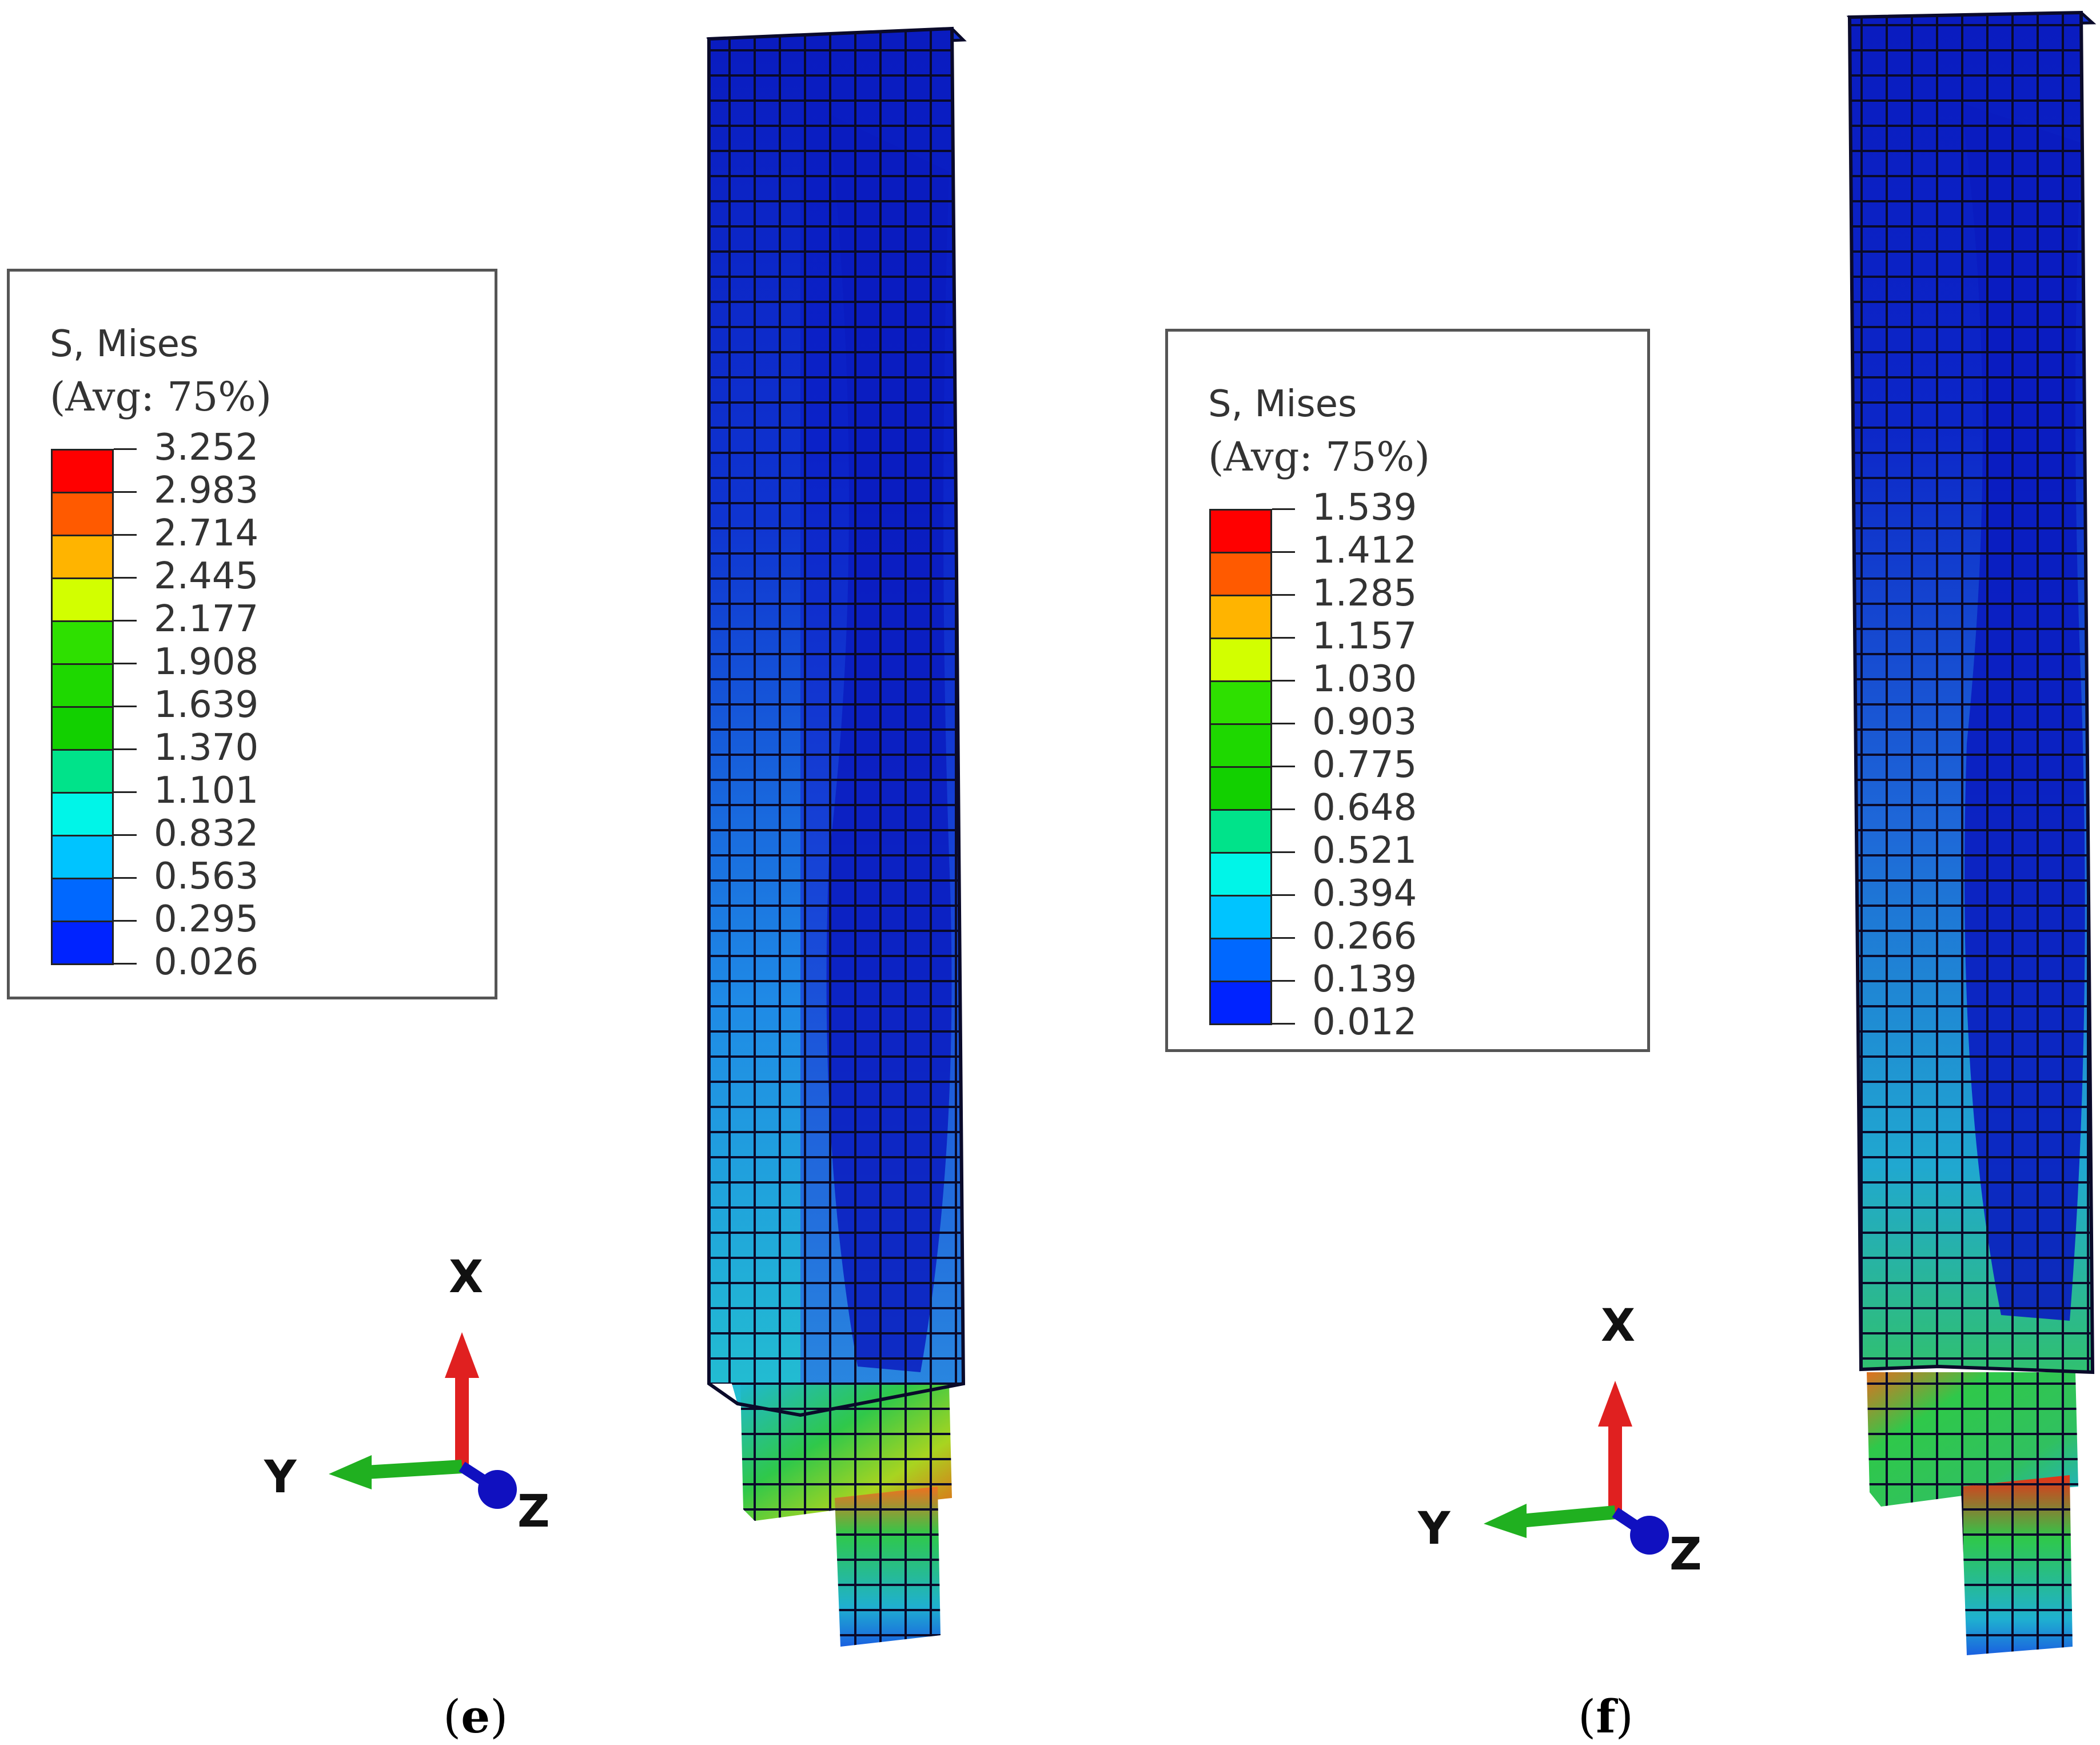 This screenshot has height=1745, width=2100. I want to click on color-scale-label: 1.412, so click(1364, 550).